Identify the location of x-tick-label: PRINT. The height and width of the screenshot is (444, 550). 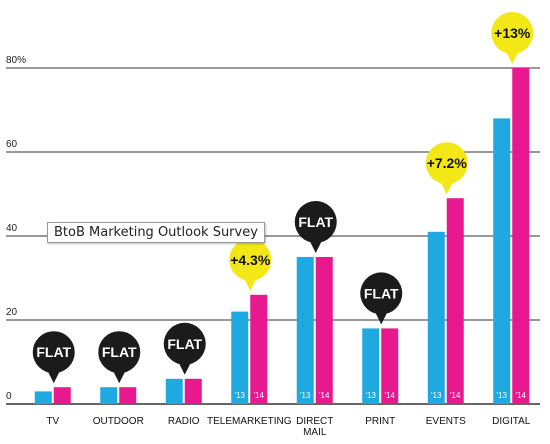
(380, 421).